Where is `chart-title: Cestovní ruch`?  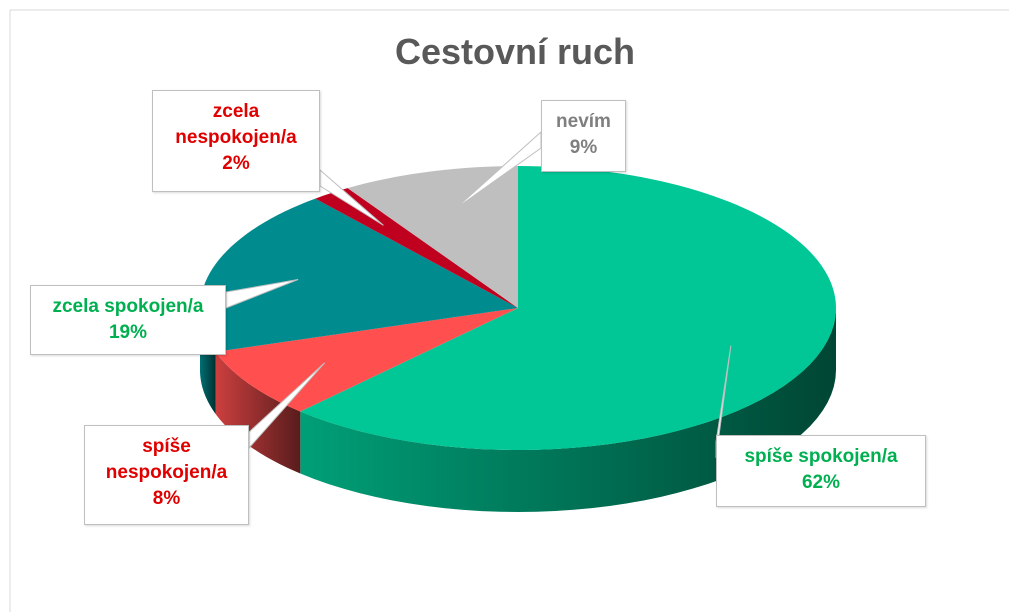
chart-title: Cestovní ruch is located at coordinates (515, 51).